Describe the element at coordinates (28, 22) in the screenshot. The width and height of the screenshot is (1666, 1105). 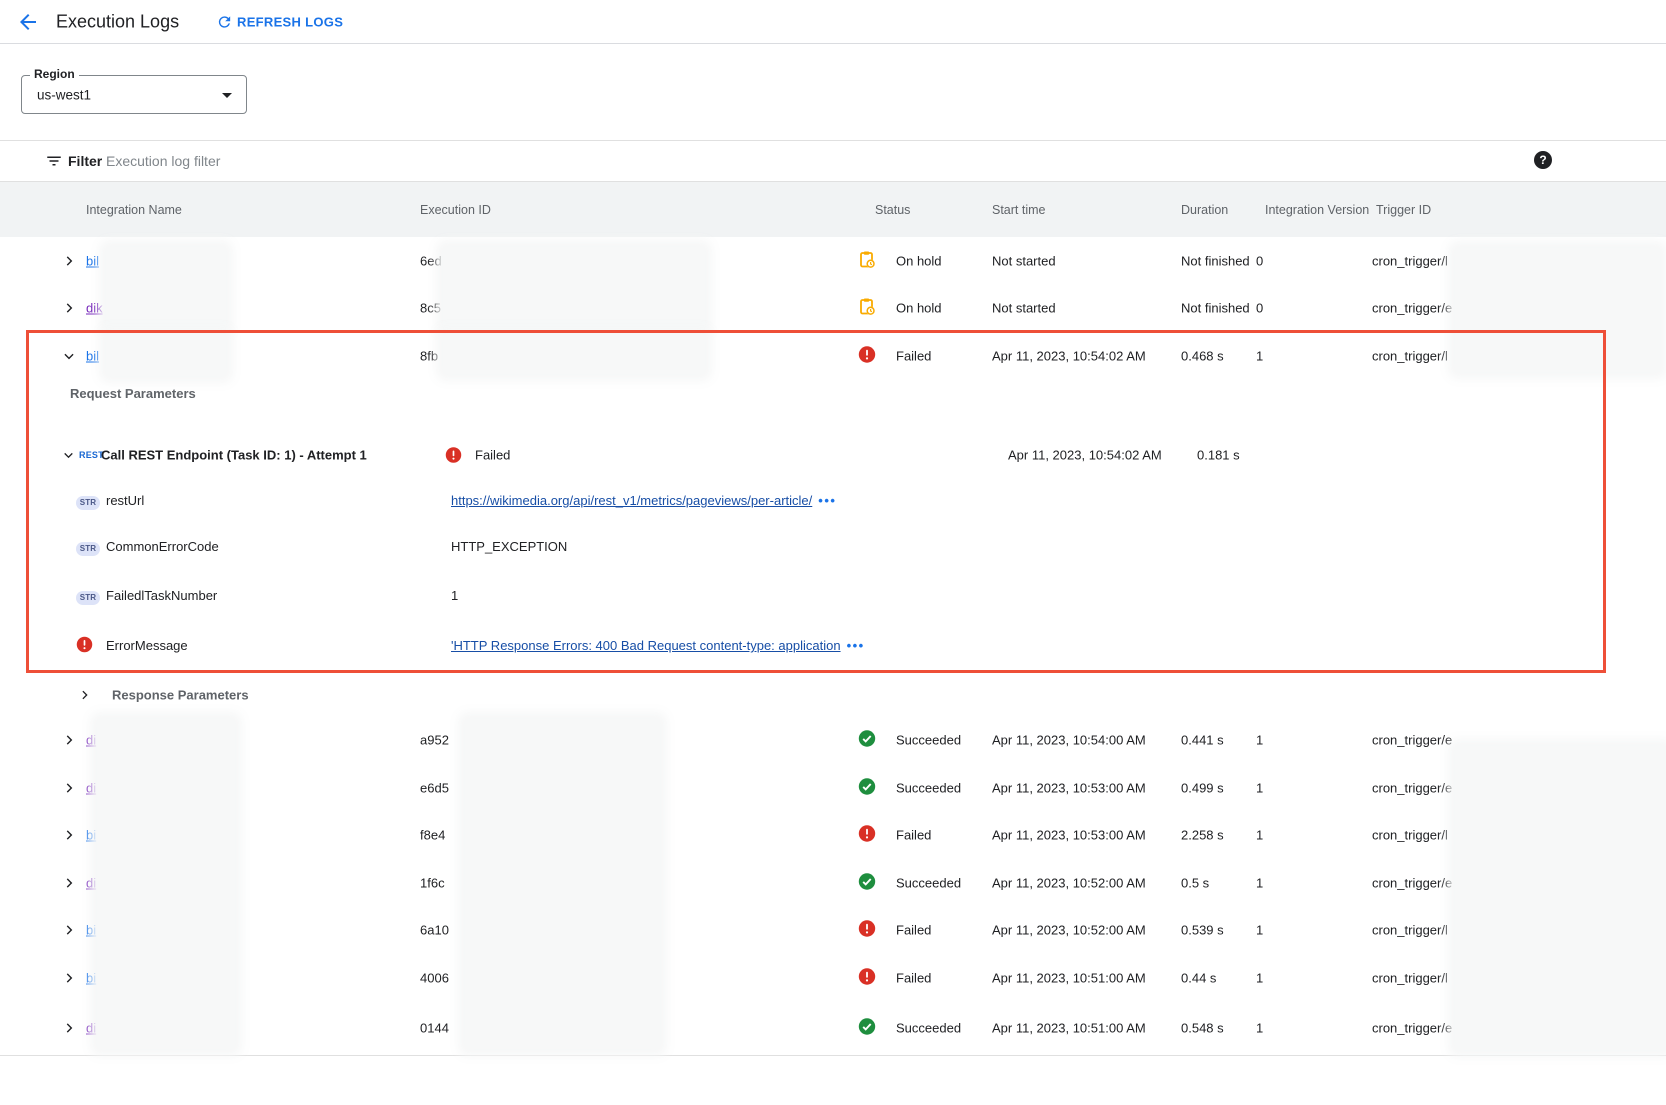
I see `back-arrow-icon` at that location.